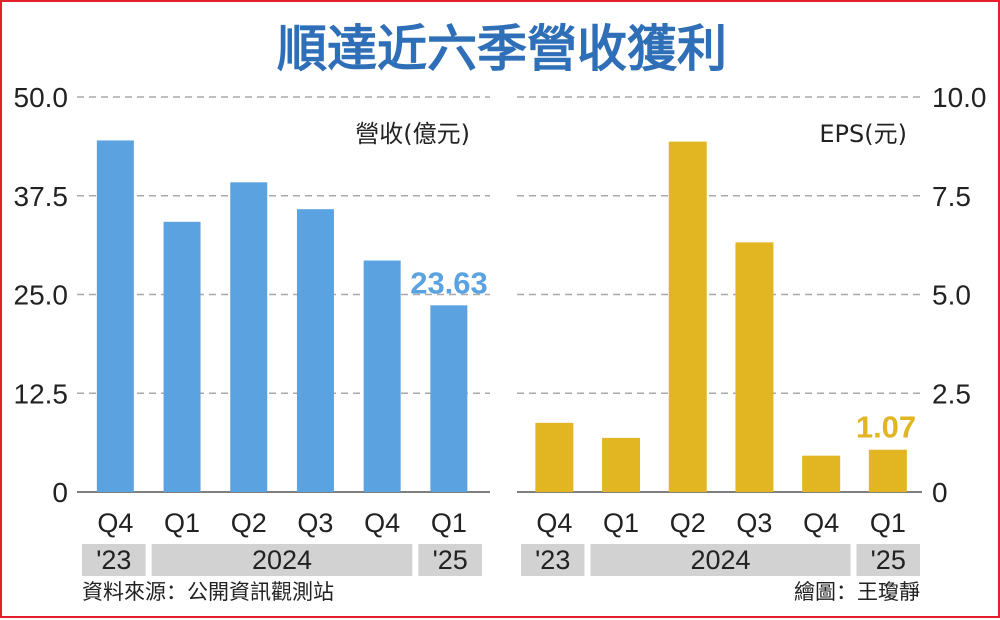  I want to click on eps-category-label: Q3, so click(754, 523).